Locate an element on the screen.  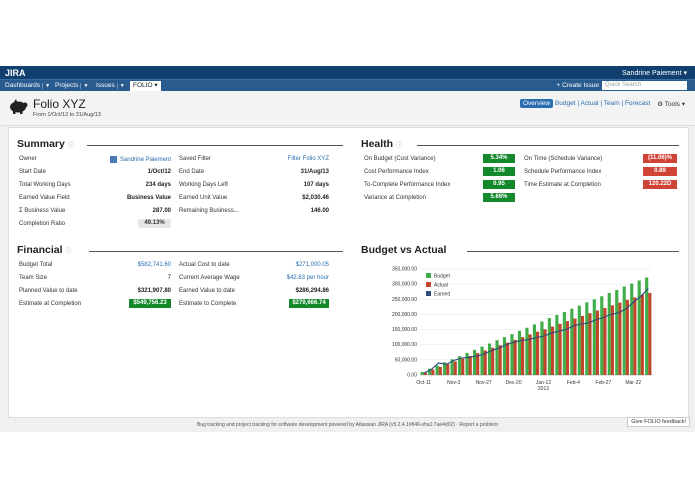
nav-dashboards: Dashboards ▼ is located at coordinates (28, 85).